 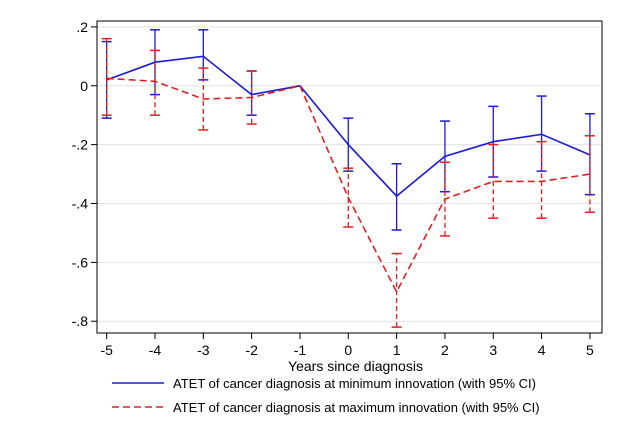 I want to click on x-tick-label: -4, so click(x=155, y=350).